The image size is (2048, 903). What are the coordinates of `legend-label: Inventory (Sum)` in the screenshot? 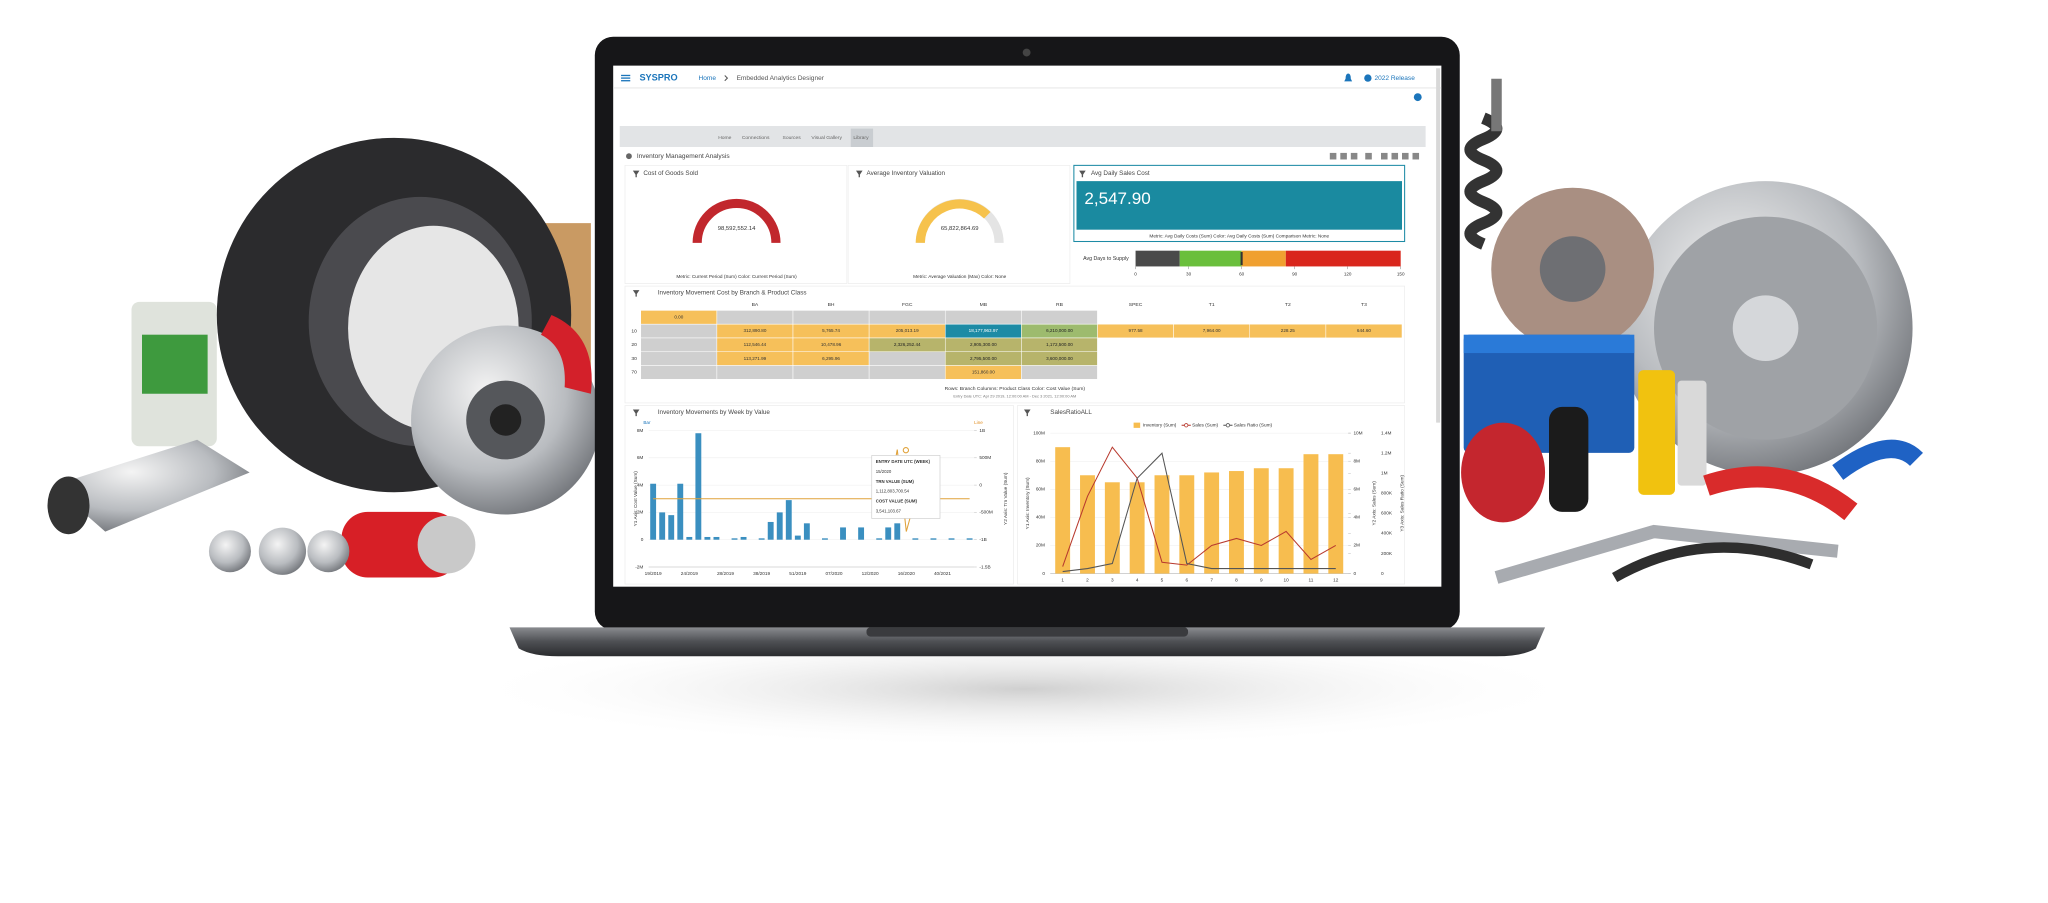 It's located at (1160, 426).